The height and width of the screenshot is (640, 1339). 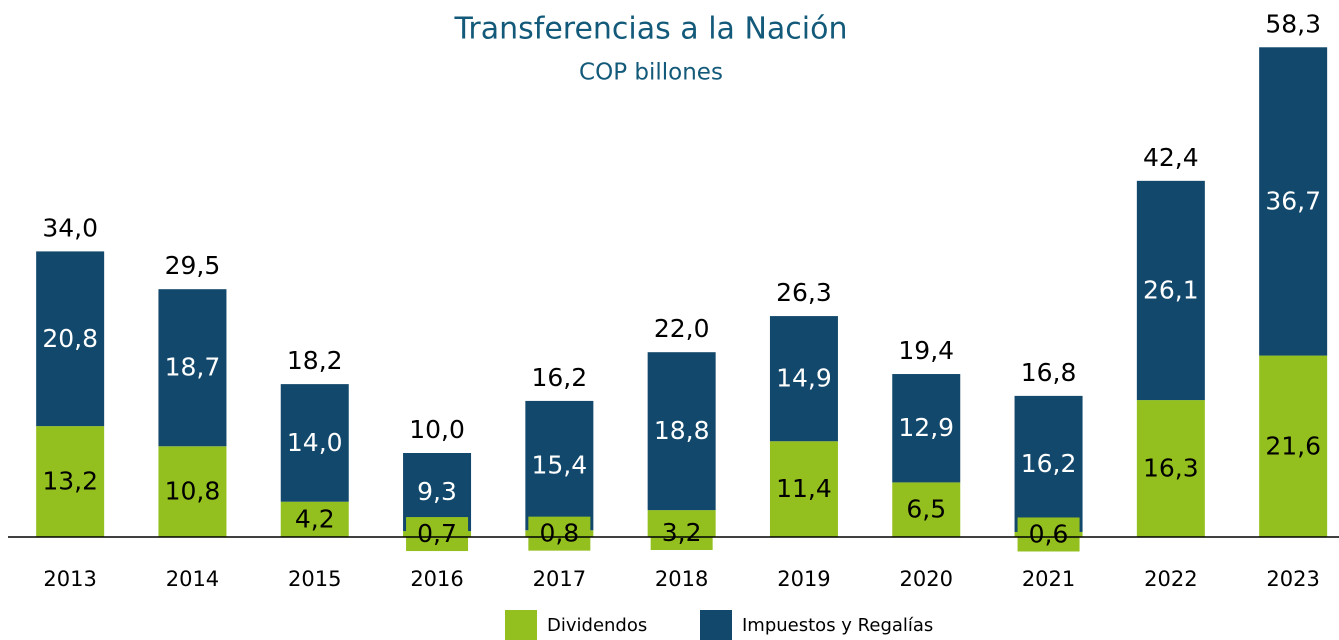 I want to click on total-label: 19,4, so click(x=926, y=350).